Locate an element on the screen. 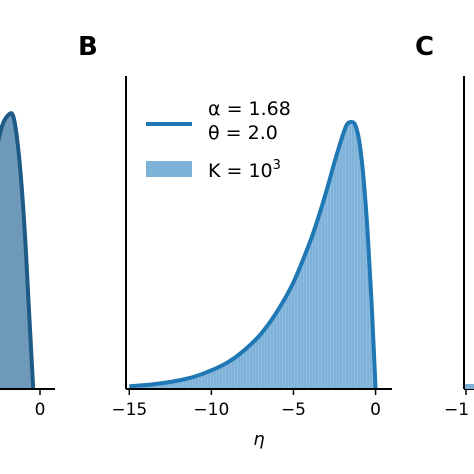  panel-b-legend: α = 1.68 θ = 2.0 K = 103 is located at coordinates (218, 140).